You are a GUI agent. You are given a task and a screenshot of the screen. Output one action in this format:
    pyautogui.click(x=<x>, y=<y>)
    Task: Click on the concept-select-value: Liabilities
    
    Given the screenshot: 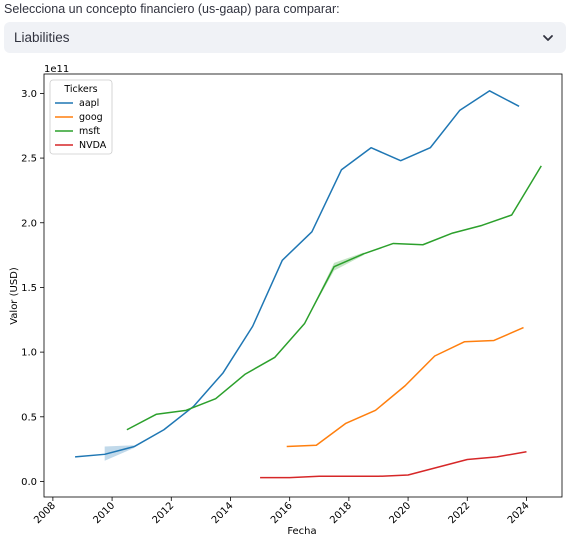 What is the action you would take?
    pyautogui.click(x=42, y=37)
    